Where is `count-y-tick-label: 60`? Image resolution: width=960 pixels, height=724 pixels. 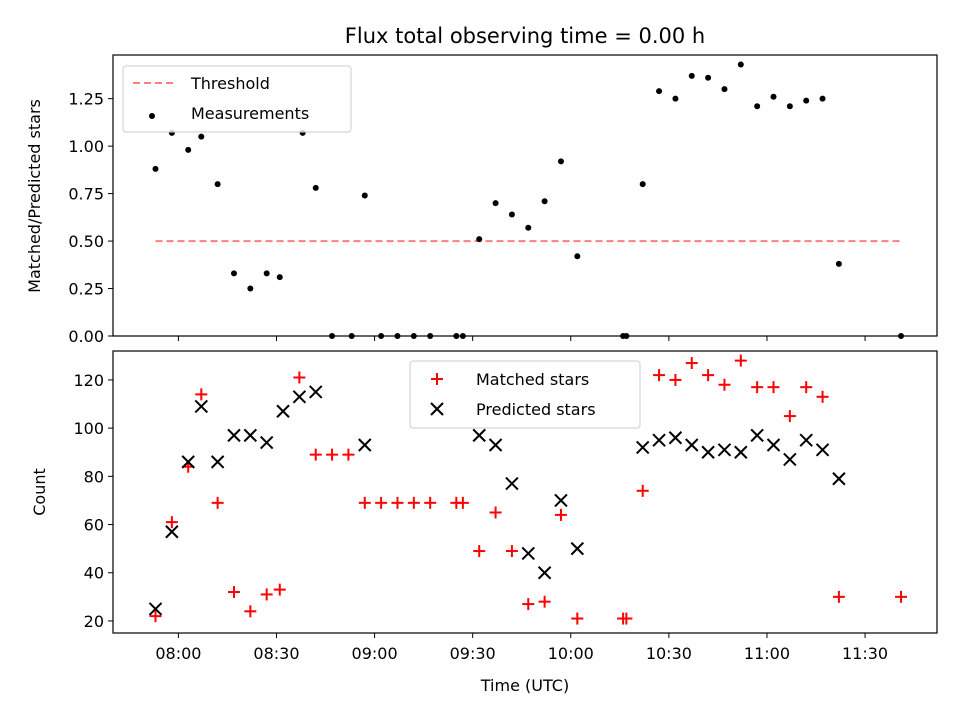
count-y-tick-label: 60 is located at coordinates (94, 525).